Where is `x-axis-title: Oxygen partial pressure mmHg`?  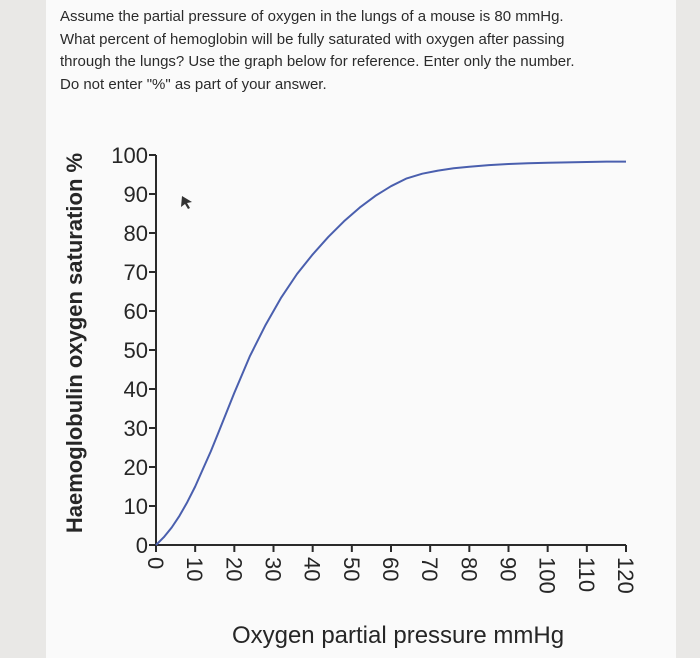 x-axis-title: Oxygen partial pressure mmHg is located at coordinates (398, 635).